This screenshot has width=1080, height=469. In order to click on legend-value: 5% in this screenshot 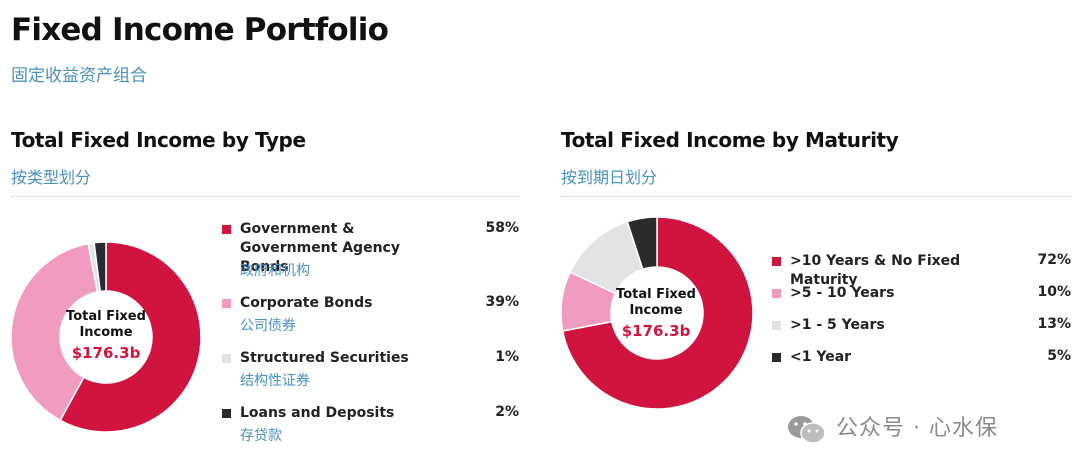, I will do `click(1059, 356)`.